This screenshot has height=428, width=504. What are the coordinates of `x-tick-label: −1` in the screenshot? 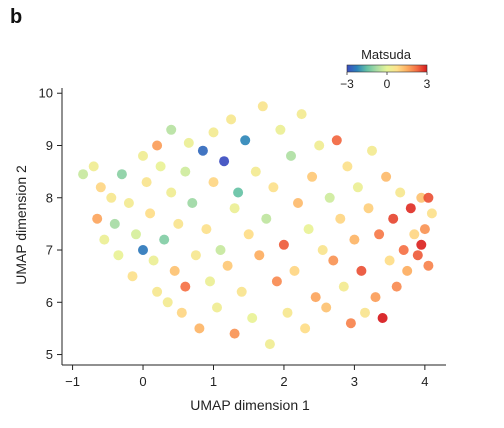 It's located at (72, 381).